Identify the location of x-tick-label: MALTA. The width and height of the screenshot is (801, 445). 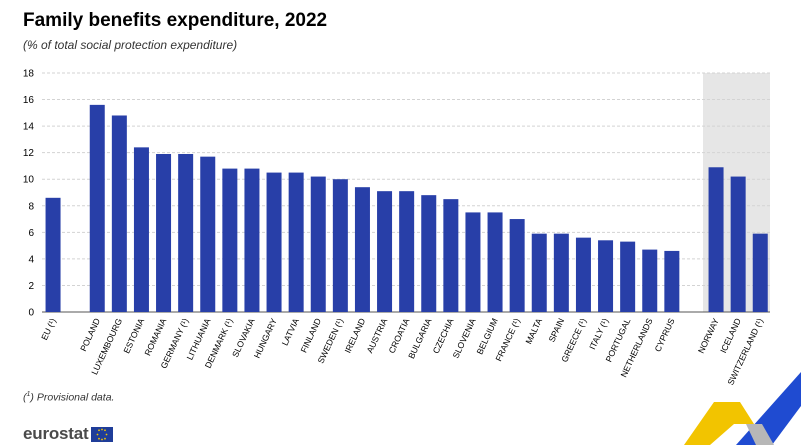
(533, 330).